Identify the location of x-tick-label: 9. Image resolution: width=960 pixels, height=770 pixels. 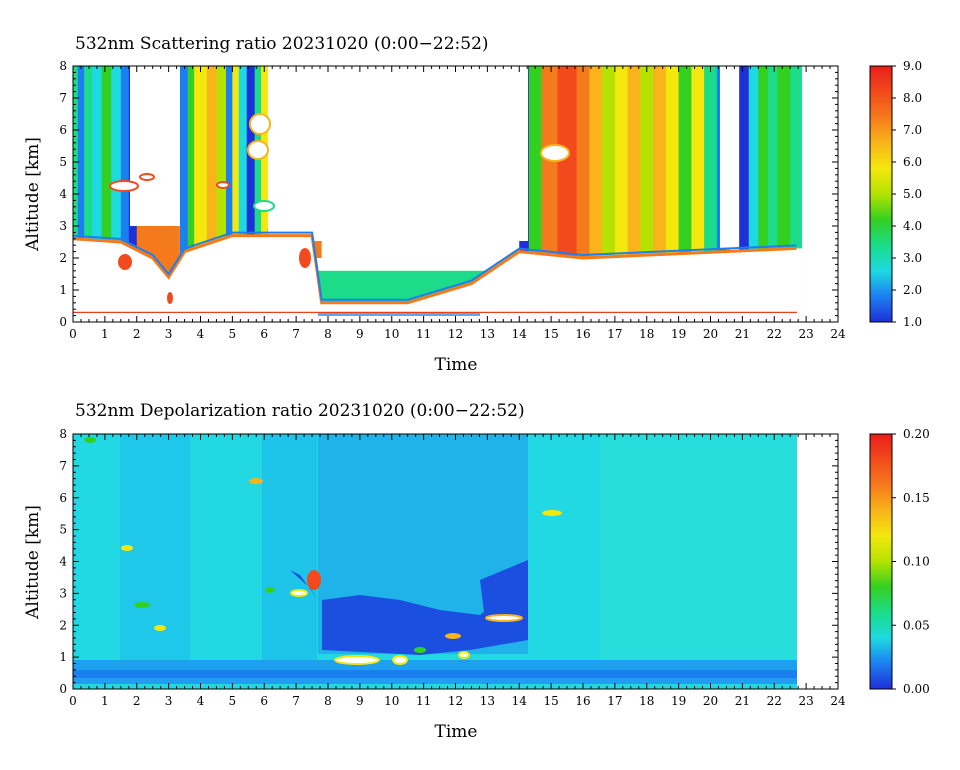
(360, 701).